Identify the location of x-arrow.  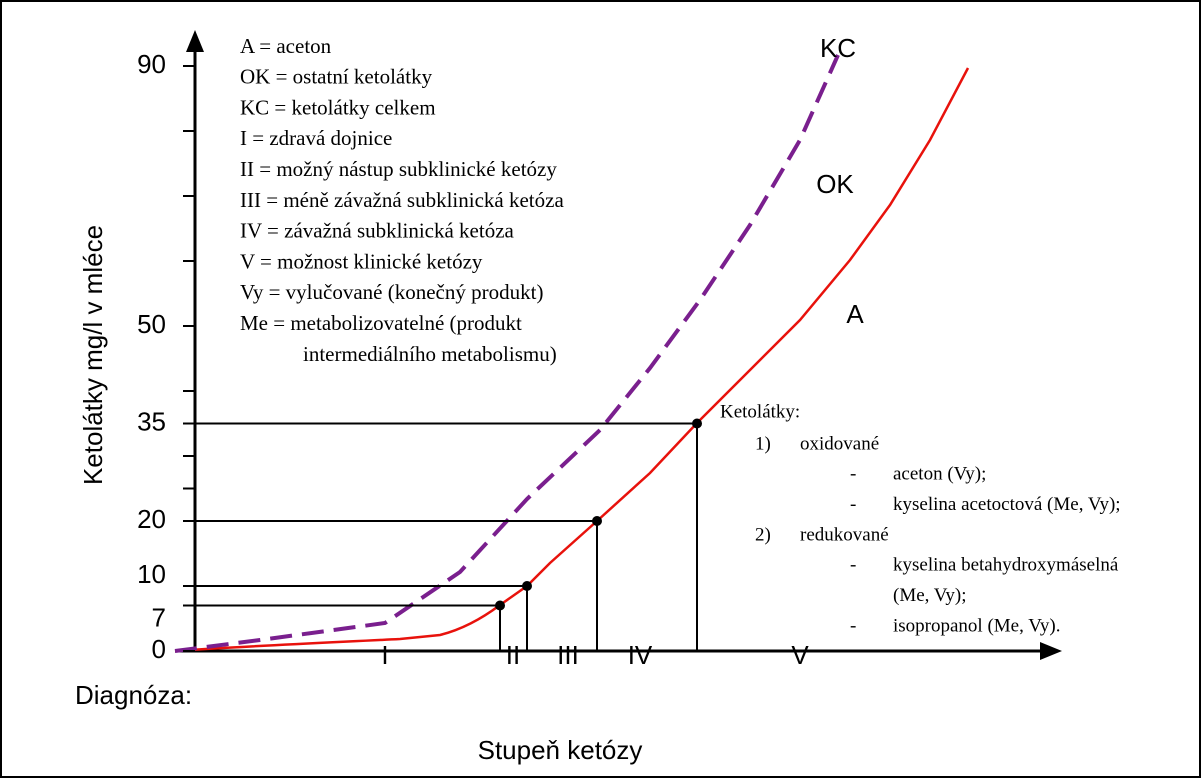
(1051, 651).